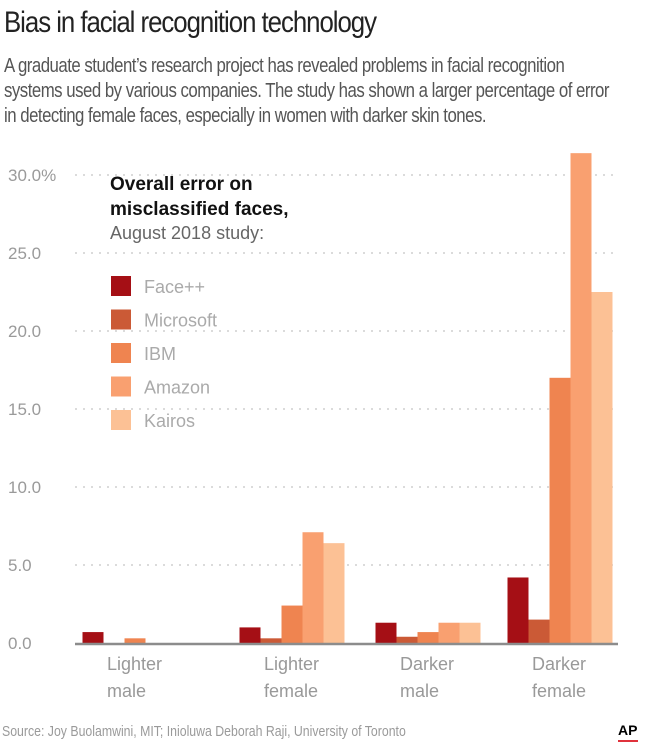  What do you see at coordinates (135, 640) in the screenshot?
I see `bar-ibm-lighter-male` at bounding box center [135, 640].